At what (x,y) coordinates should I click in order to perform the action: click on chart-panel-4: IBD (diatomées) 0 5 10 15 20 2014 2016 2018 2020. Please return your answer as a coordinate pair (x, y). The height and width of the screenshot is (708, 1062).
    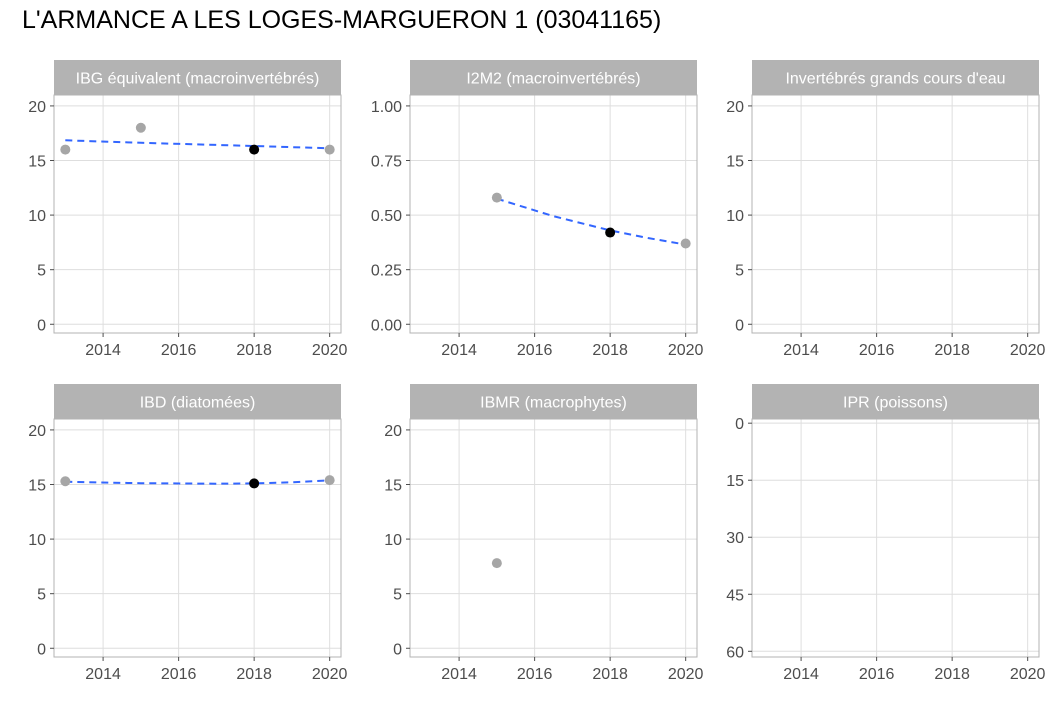
    Looking at the image, I should click on (188, 533).